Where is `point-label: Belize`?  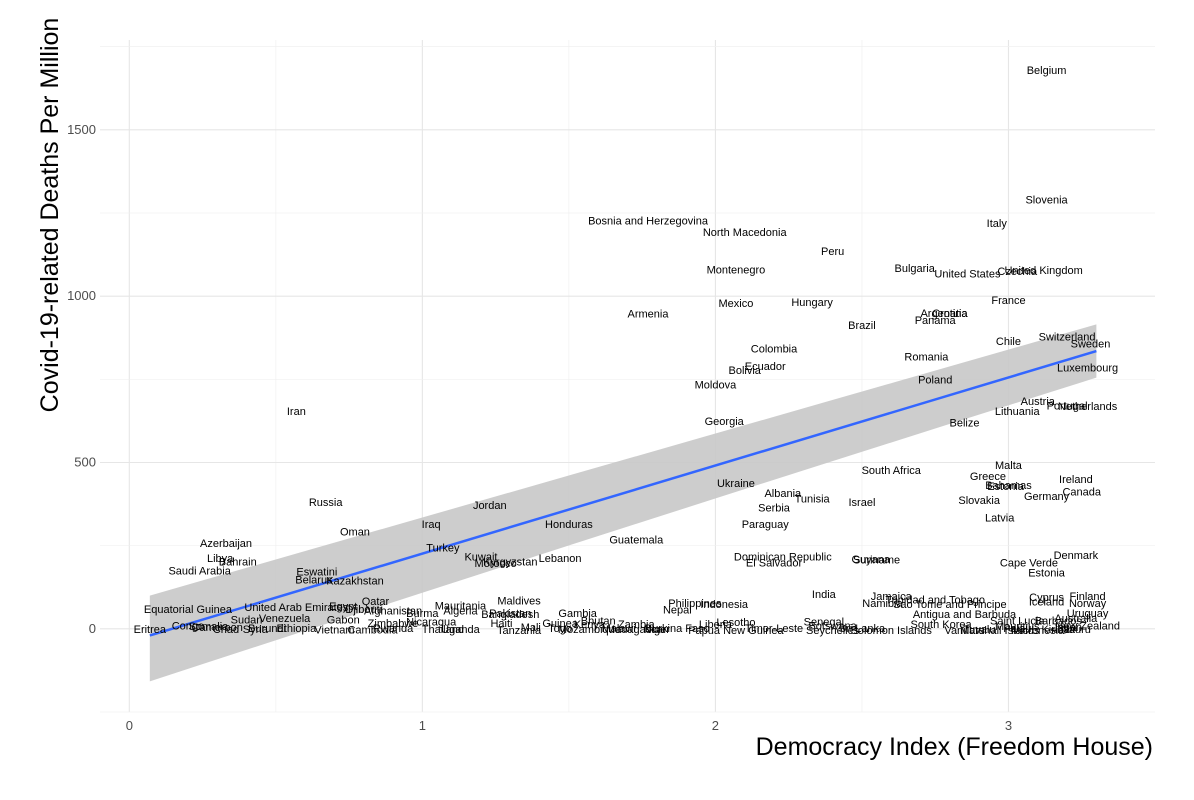
point-label: Belize is located at coordinates (965, 424).